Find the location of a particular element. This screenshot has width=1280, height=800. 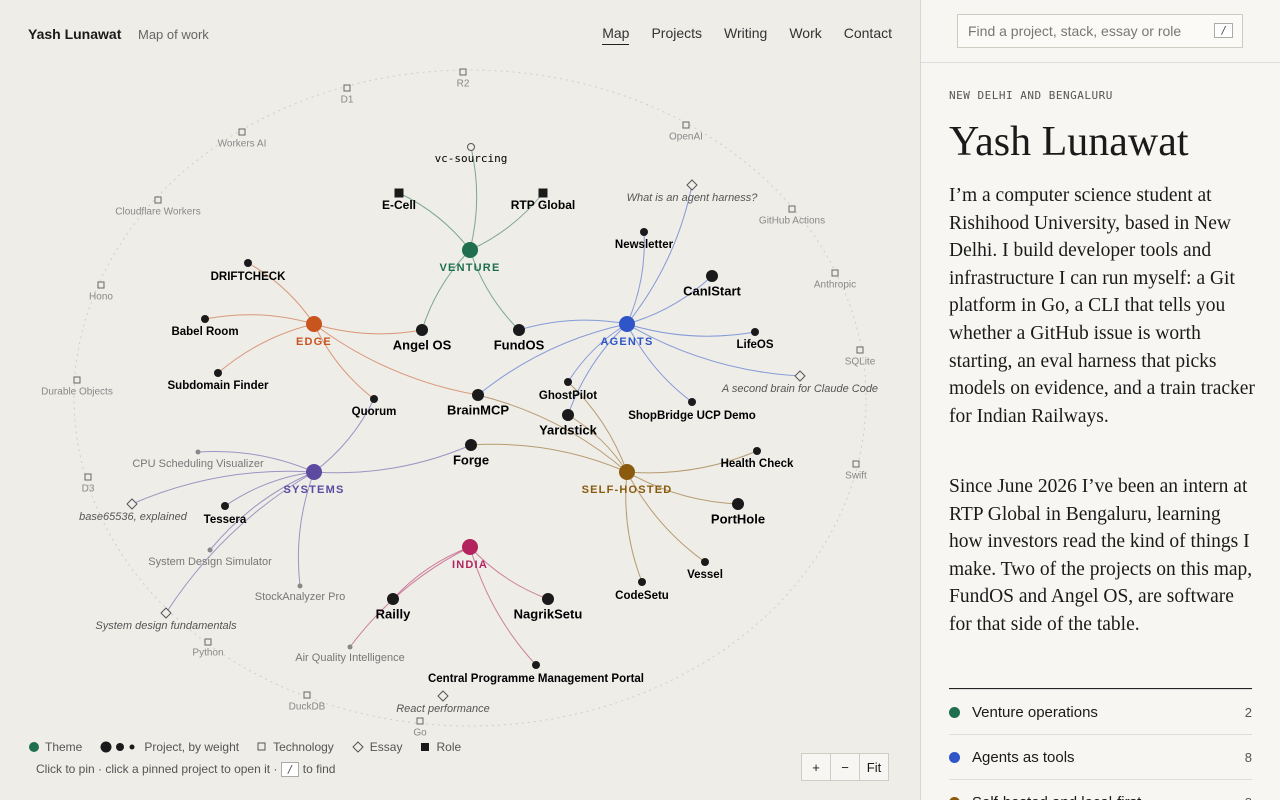

node-label: SELF-HOSTED is located at coordinates (627, 490).